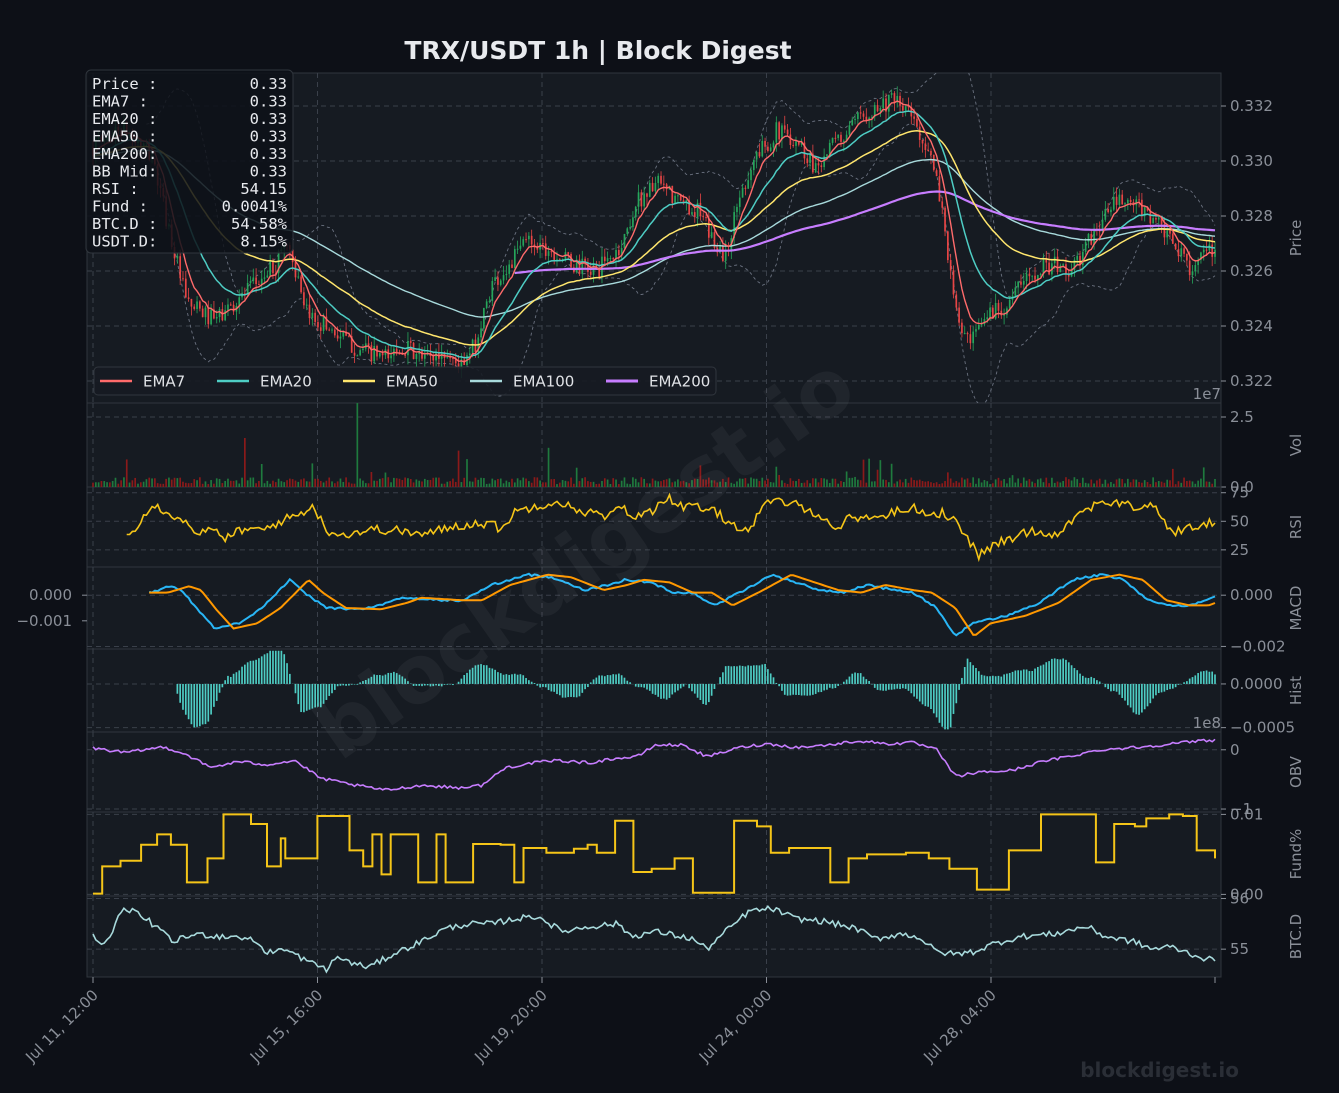  What do you see at coordinates (695, 440) in the screenshot?
I see `panel-vol: 0.0 2.5 Vol 1e7` at bounding box center [695, 440].